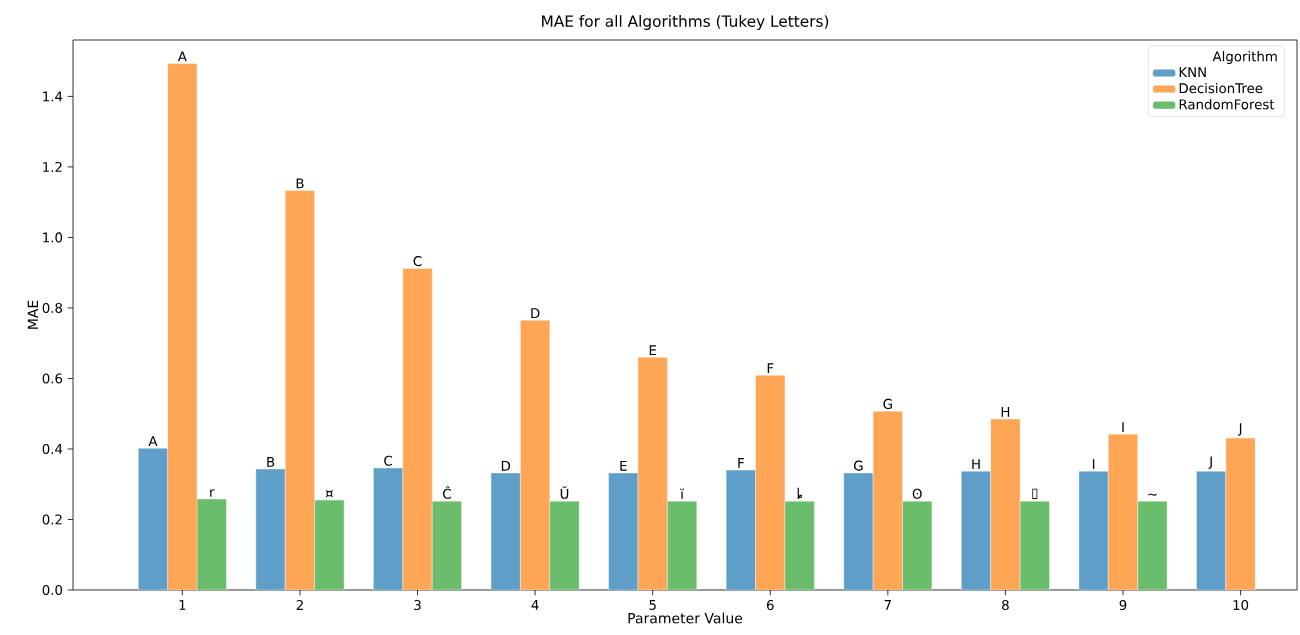  Describe the element at coordinates (887, 605) in the screenshot. I see `x-tick-label: 7` at that location.